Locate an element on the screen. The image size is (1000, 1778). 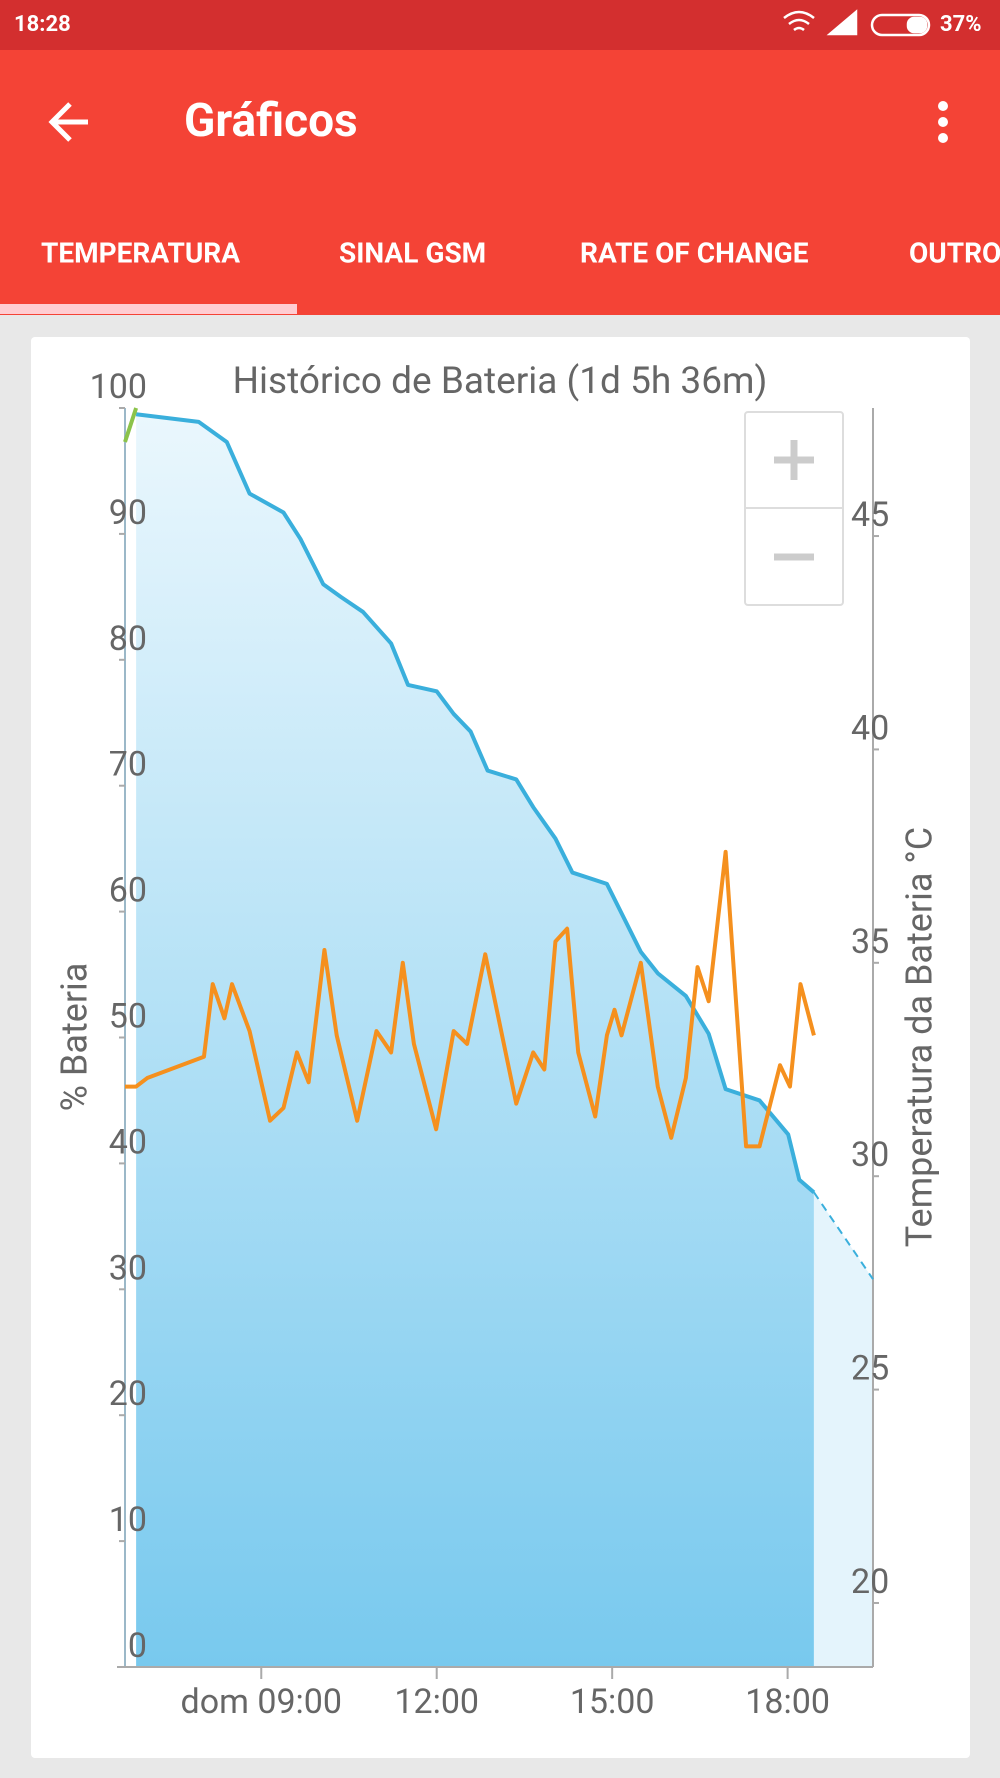
x-tick-label: 18:00 is located at coordinates (787, 1702).